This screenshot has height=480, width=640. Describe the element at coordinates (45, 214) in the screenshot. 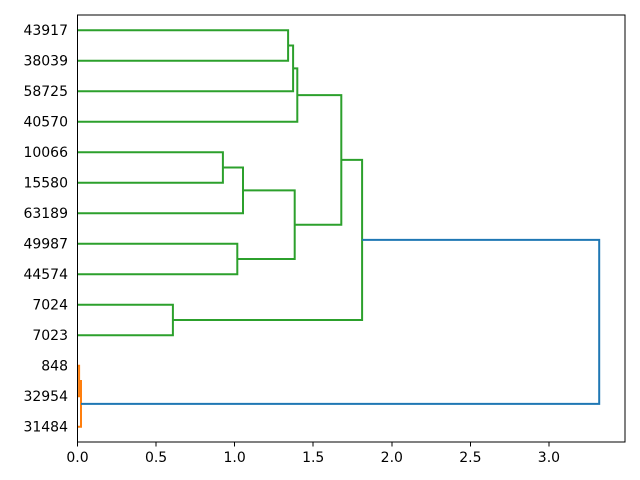

I see `leaf-label: 63189` at that location.